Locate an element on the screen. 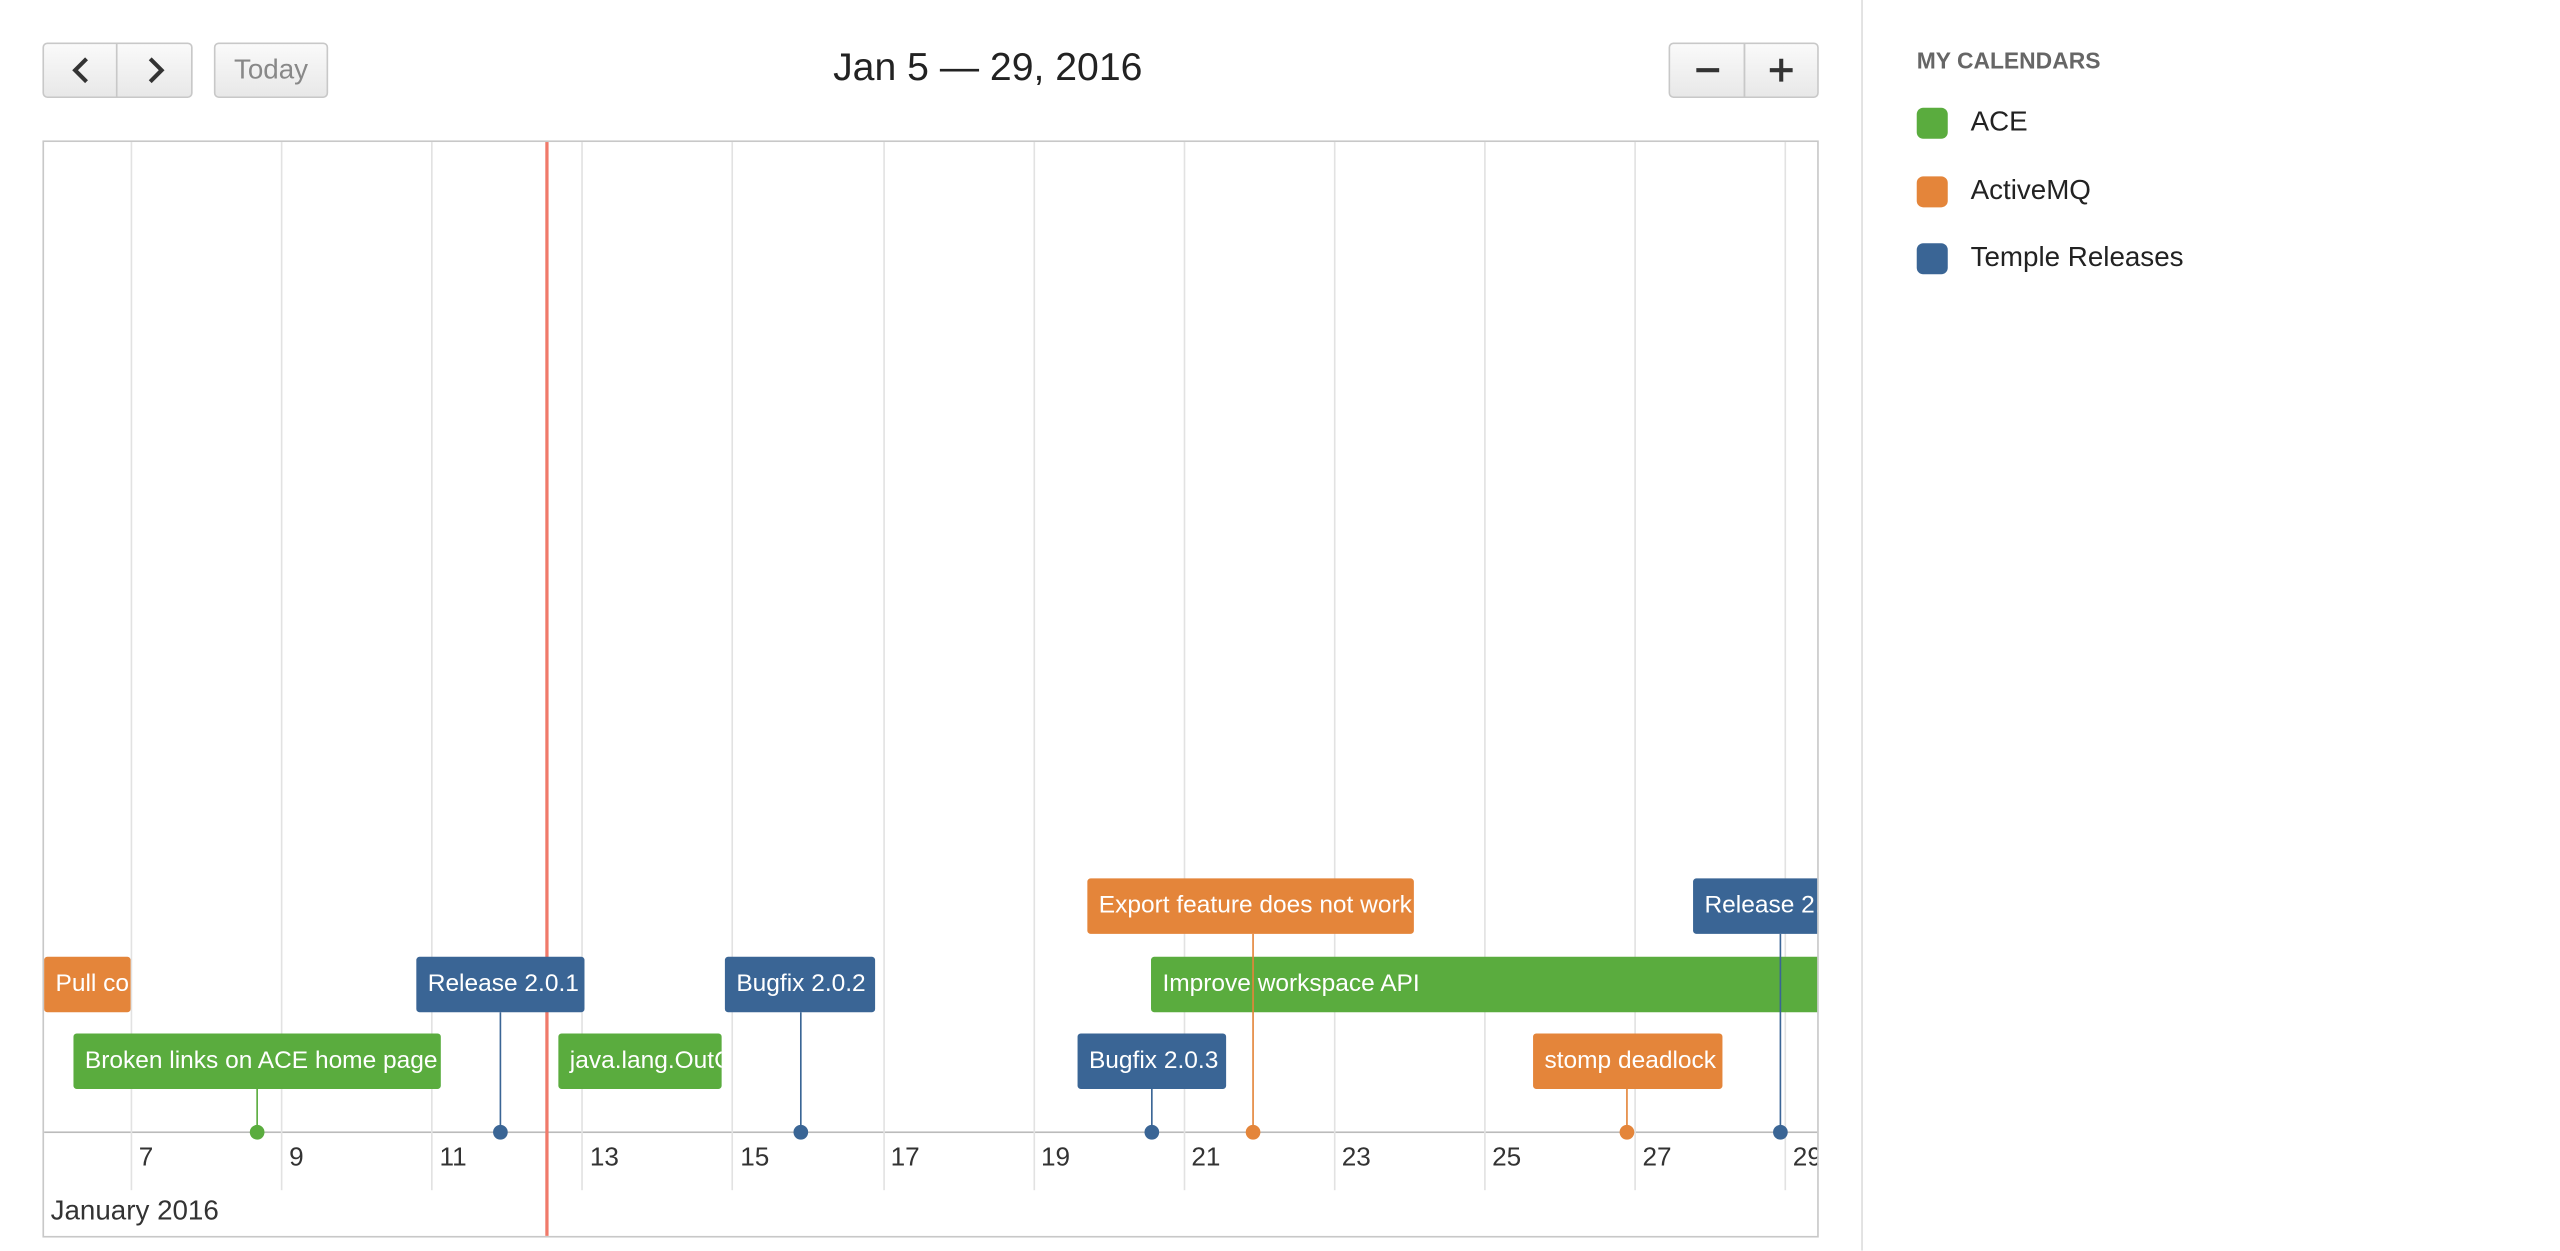  day-label: 21 is located at coordinates (1206, 1158).